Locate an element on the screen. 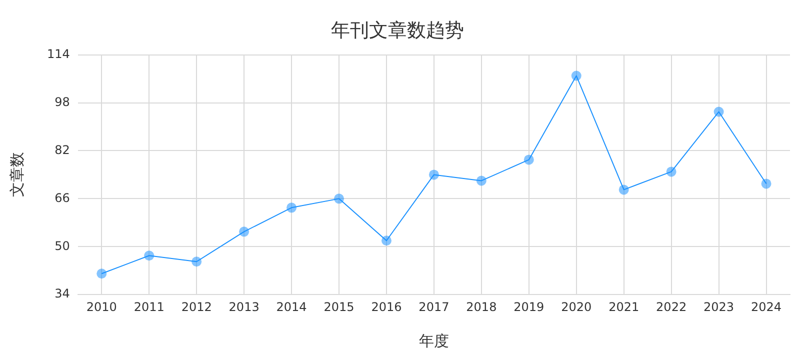  y-tick-label: 50 is located at coordinates (62, 245).